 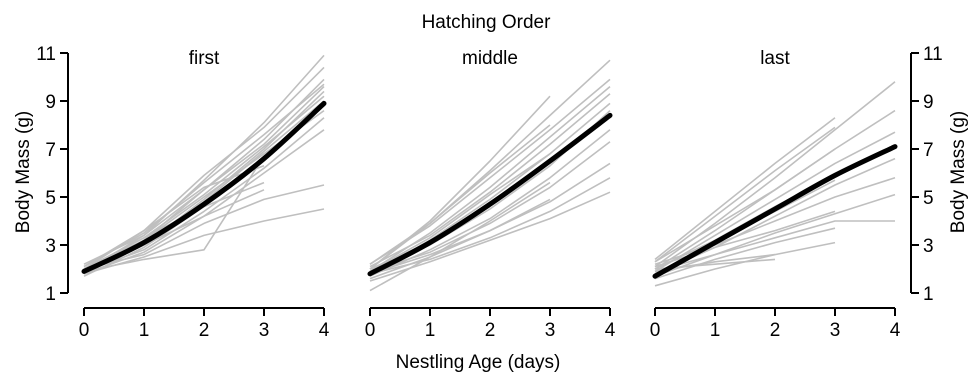 I want to click on x-axis-title: Nestling Age (days), so click(x=478, y=362).